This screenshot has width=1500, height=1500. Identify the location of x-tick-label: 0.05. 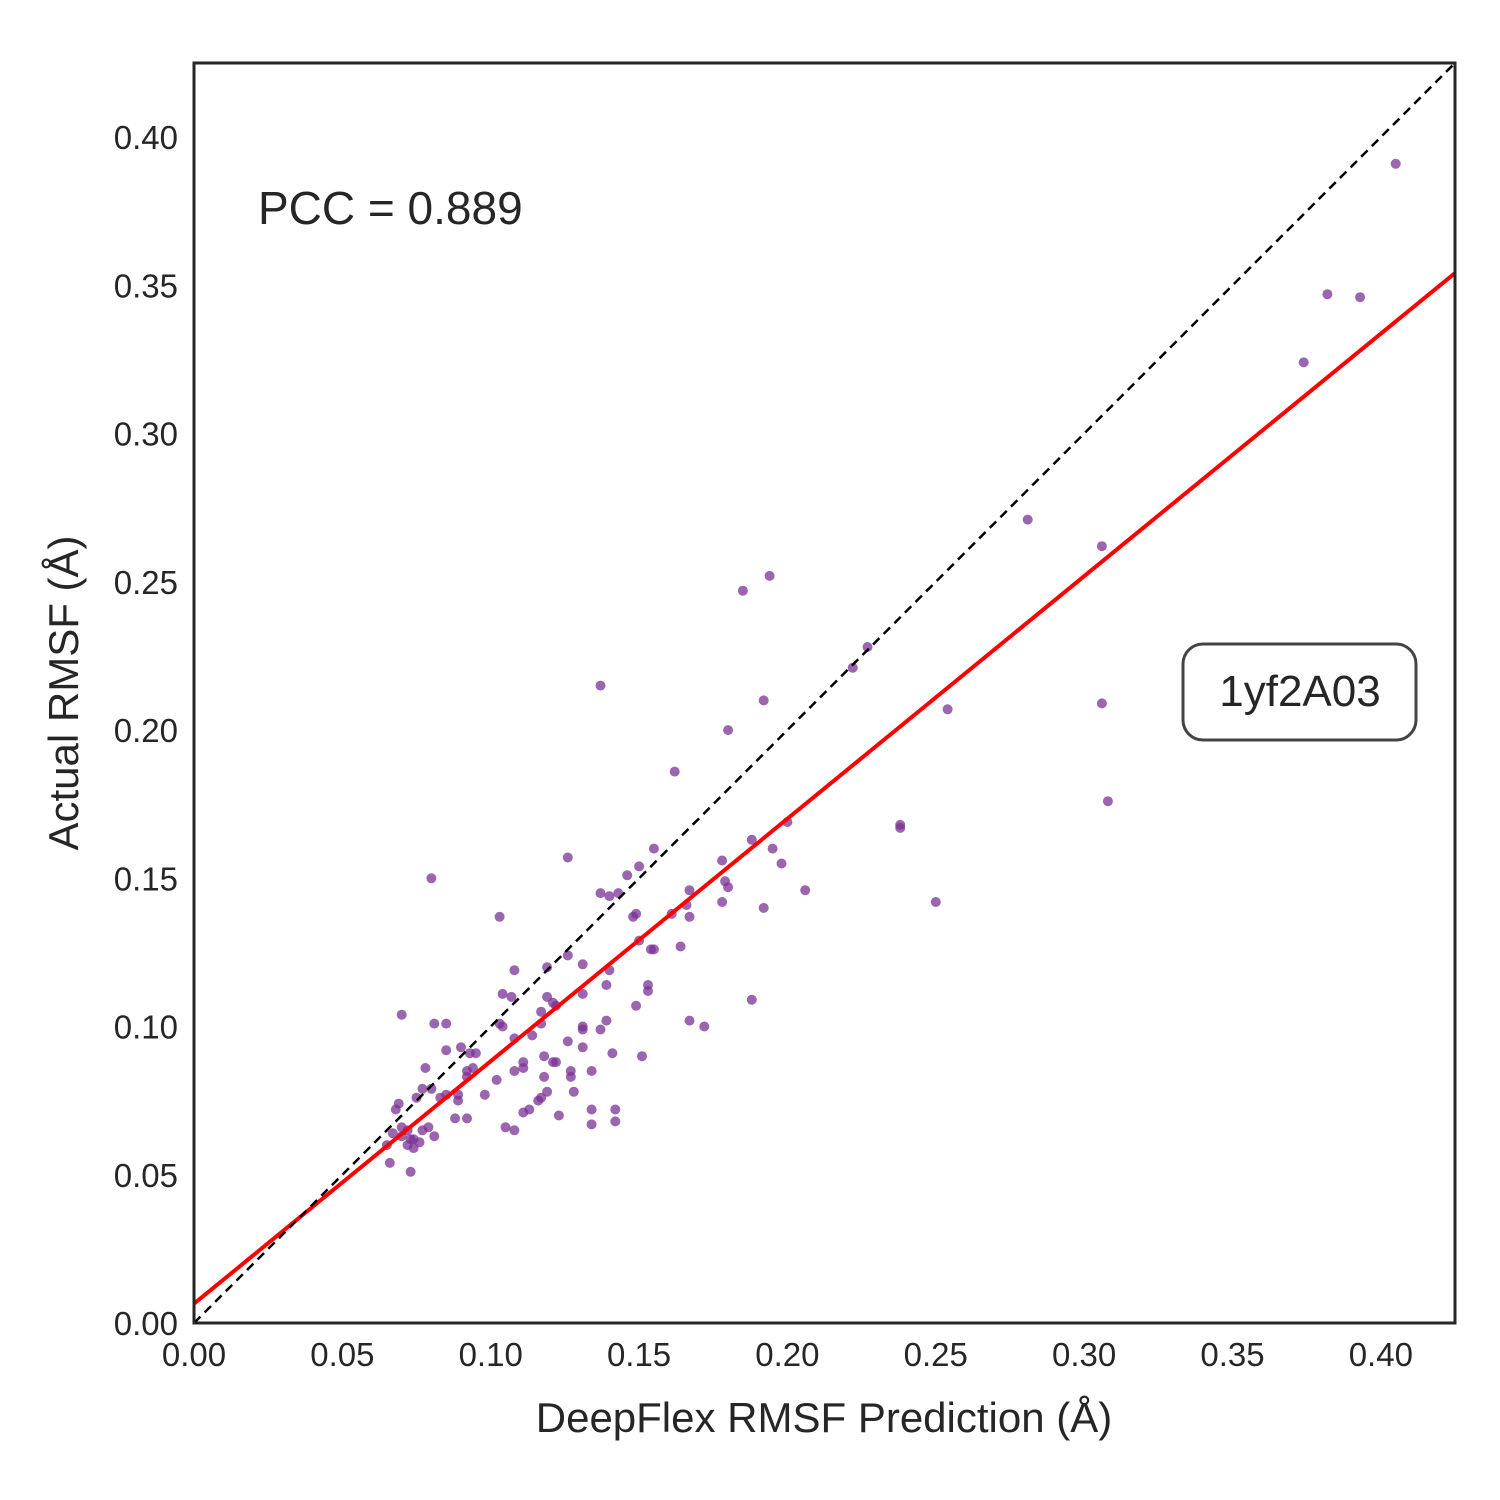
(342, 1354).